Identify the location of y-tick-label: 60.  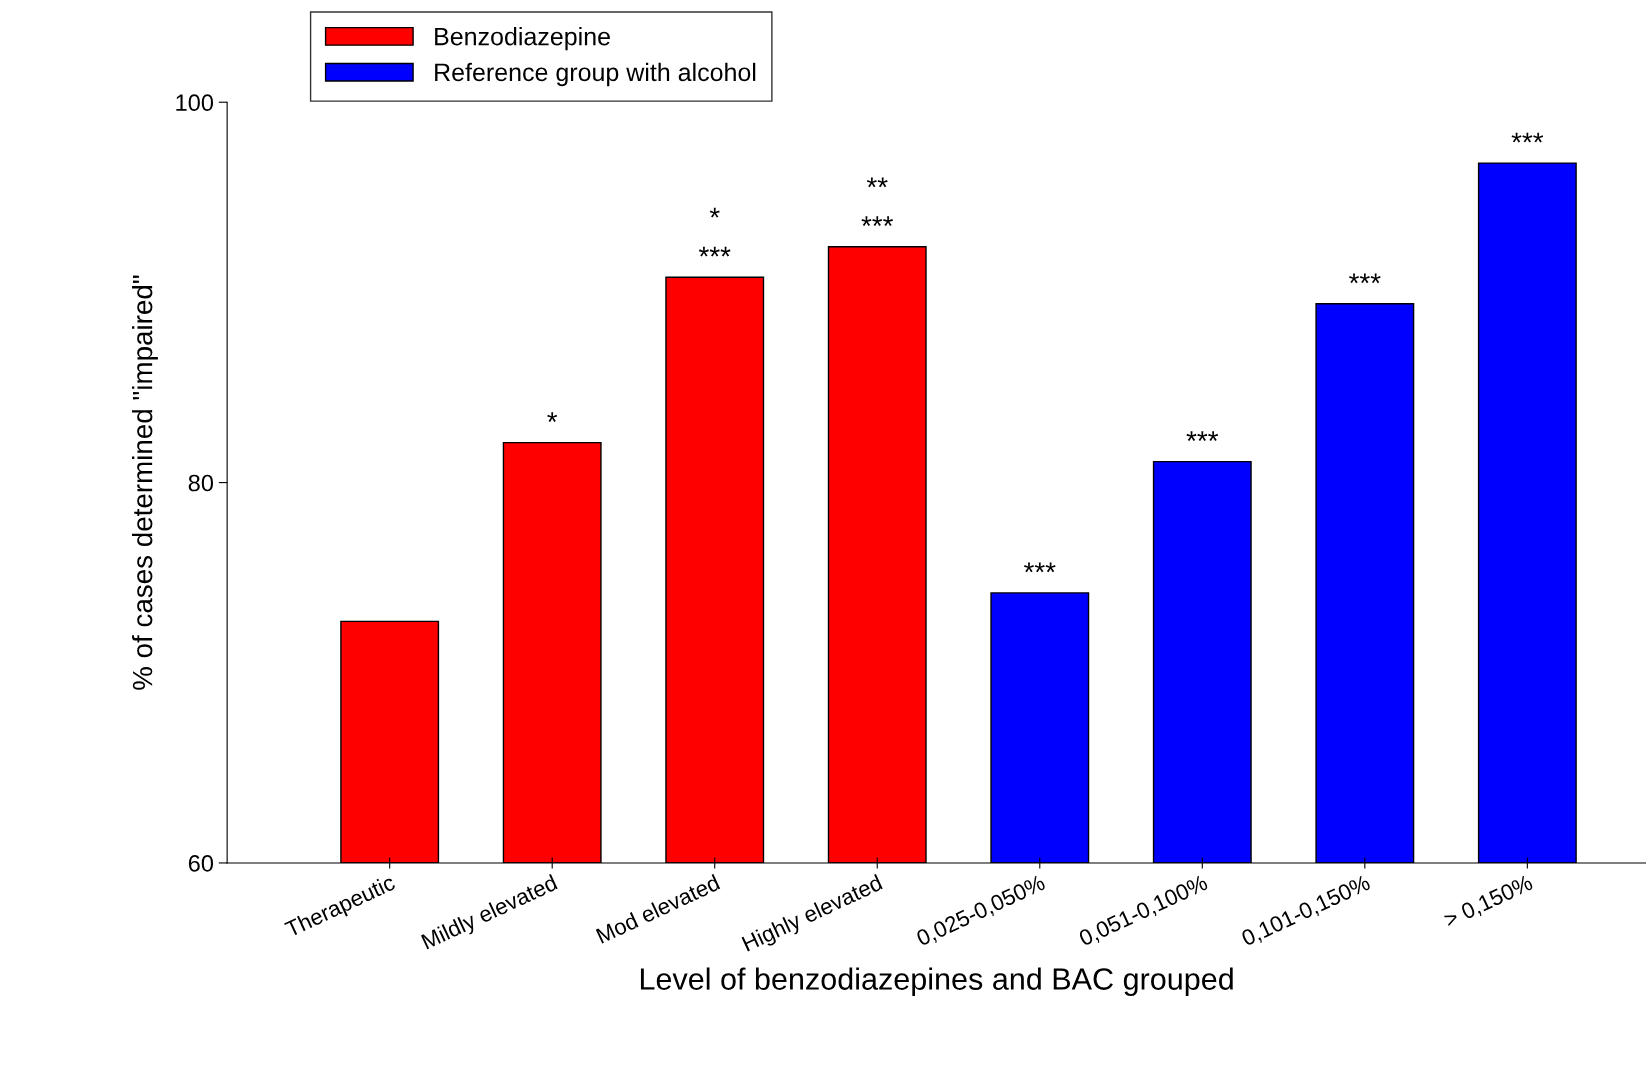
(201, 863).